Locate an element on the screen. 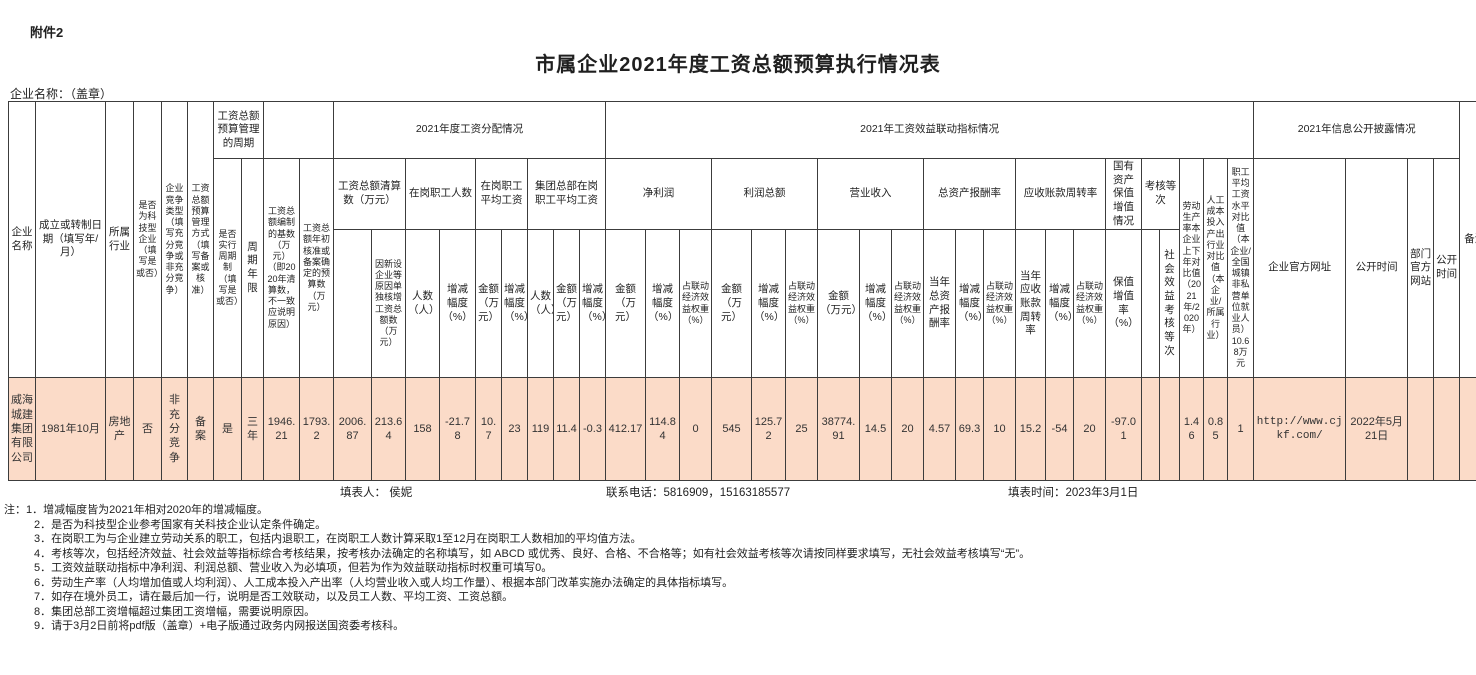 The height and width of the screenshot is (675, 1476). company-seal-label: 企业名称：（盖章） is located at coordinates (61, 94).